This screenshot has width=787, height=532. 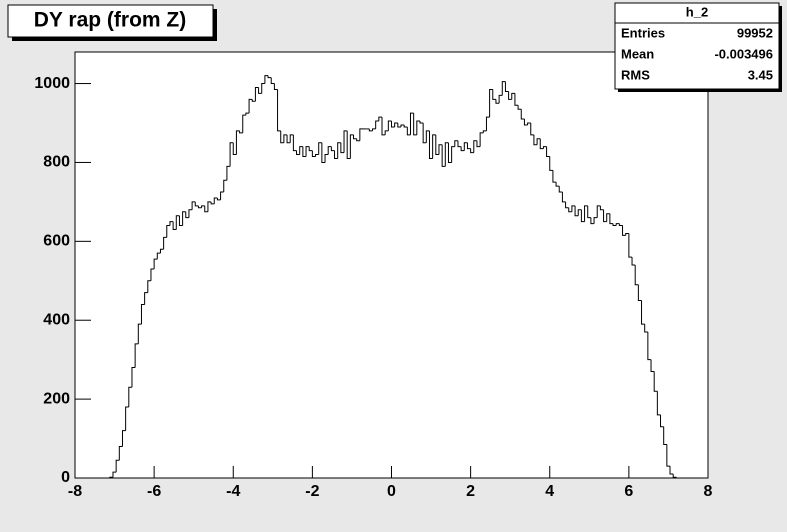 I want to click on x-tick-label: 0, so click(x=391, y=491).